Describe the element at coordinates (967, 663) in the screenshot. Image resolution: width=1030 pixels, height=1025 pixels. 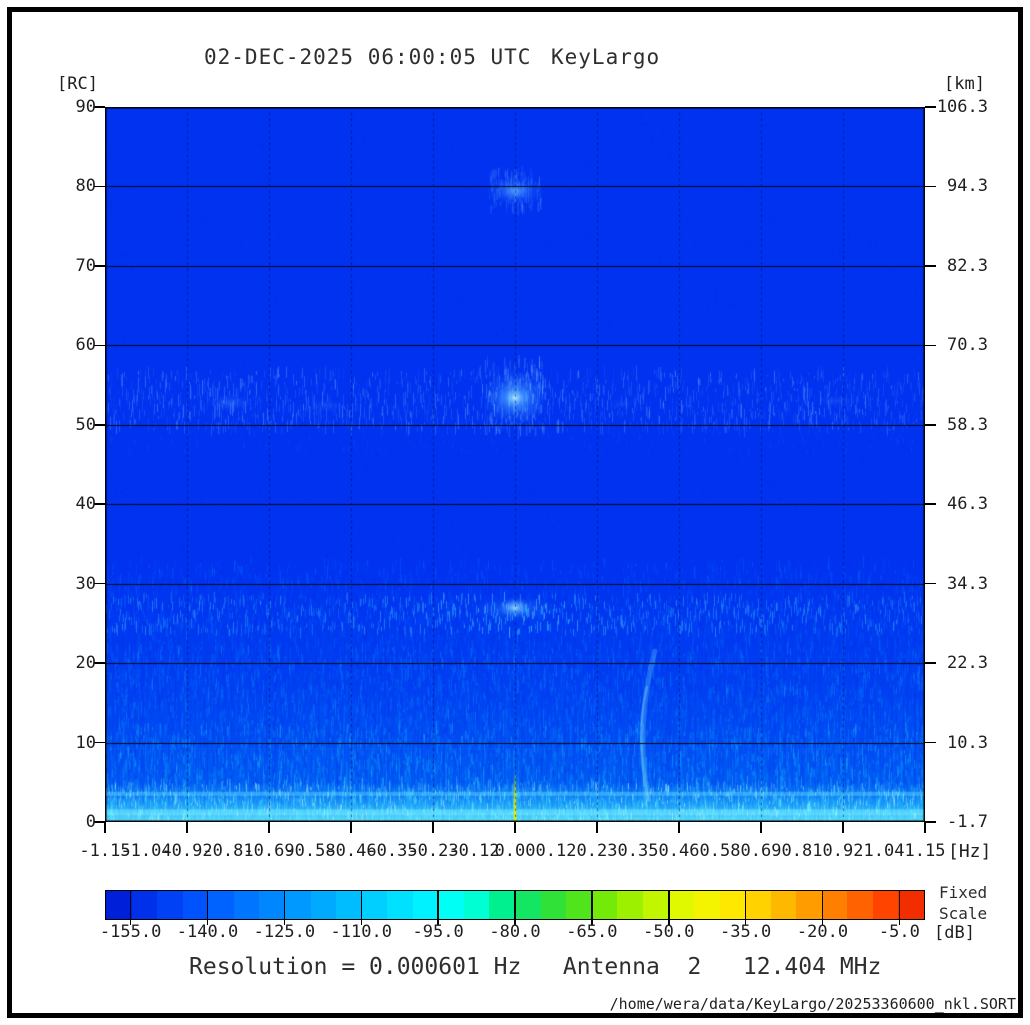
I see `y-axis-label-right: 22.3` at that location.